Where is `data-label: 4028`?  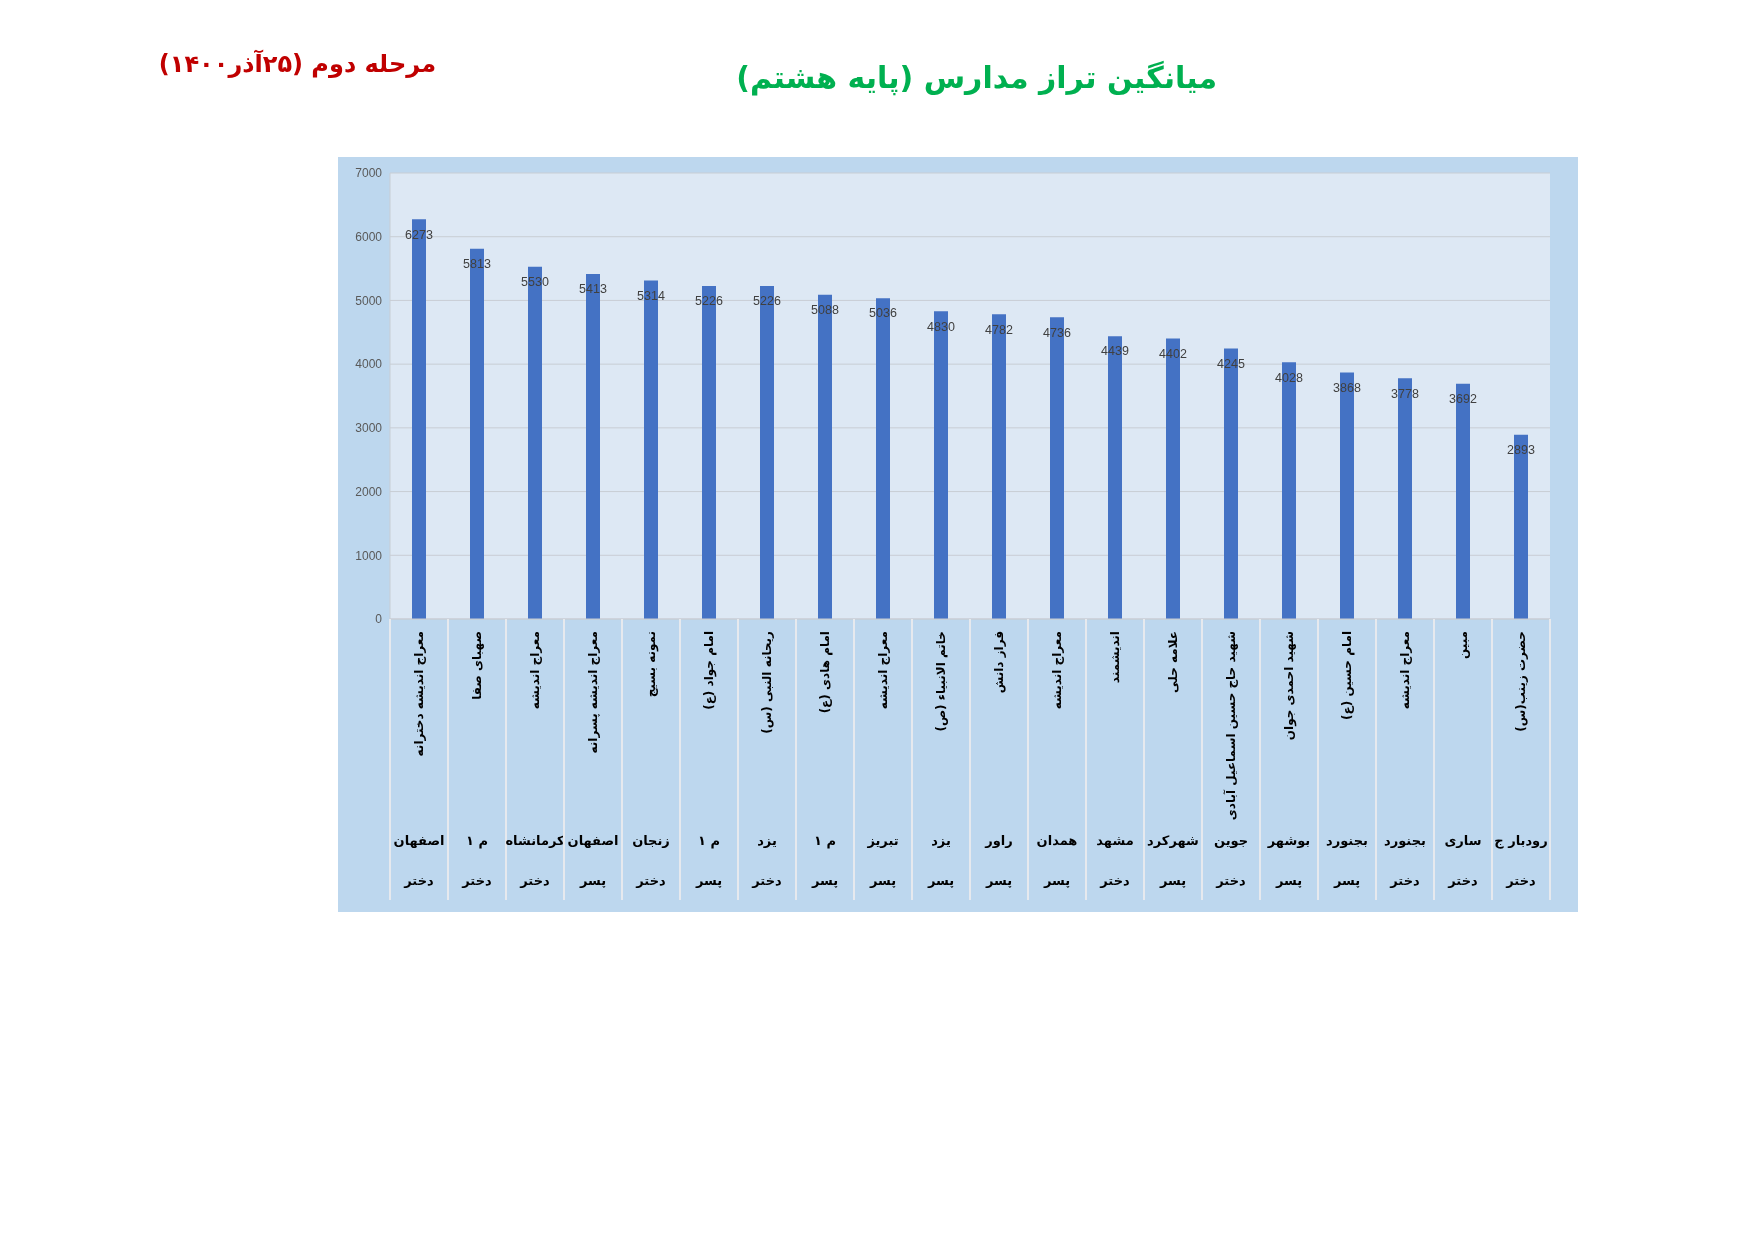 data-label: 4028 is located at coordinates (1289, 377).